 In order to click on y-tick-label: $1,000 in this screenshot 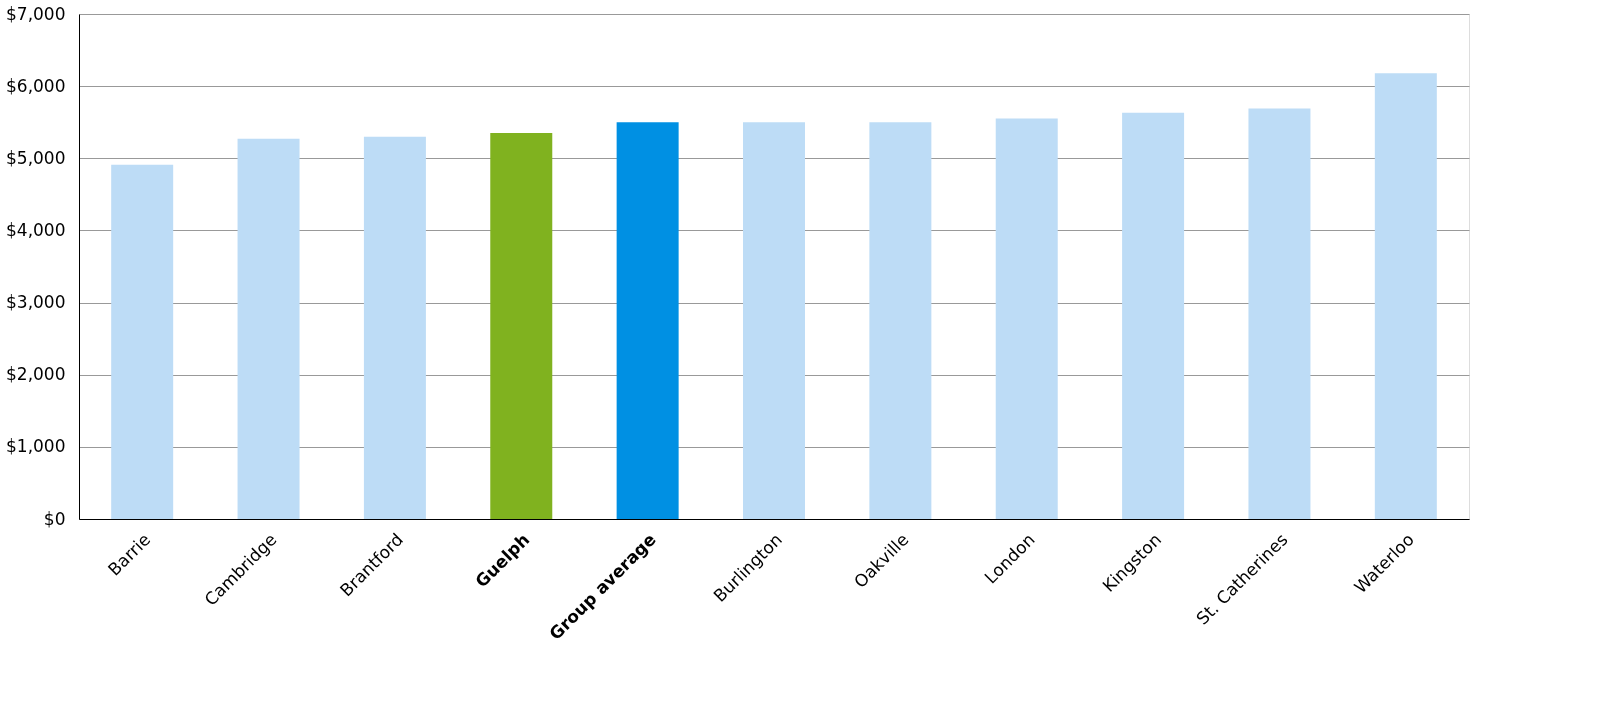, I will do `click(36, 446)`.